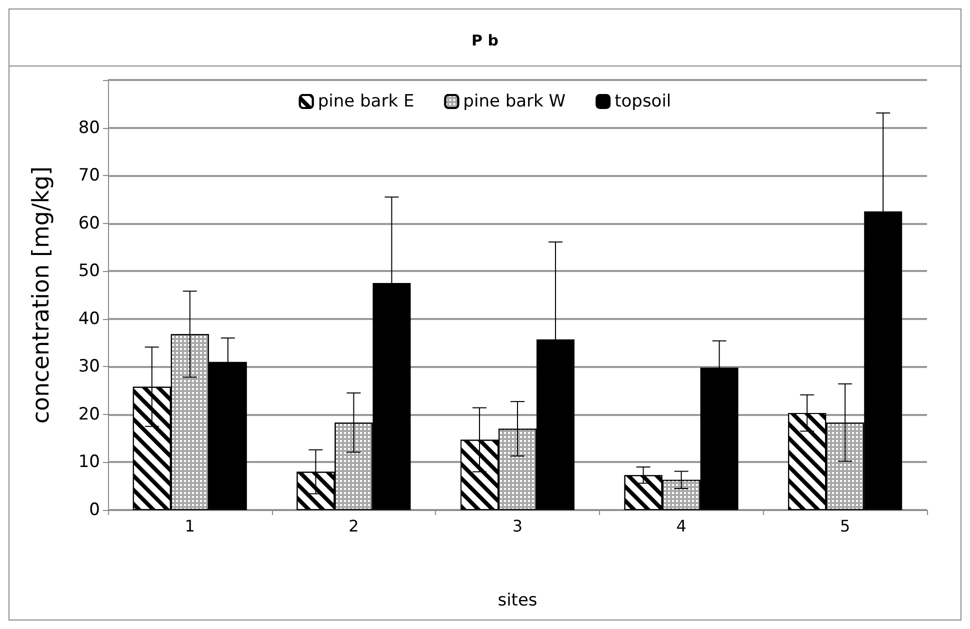 The image size is (970, 629). I want to click on chart-title: P b, so click(485, 41).